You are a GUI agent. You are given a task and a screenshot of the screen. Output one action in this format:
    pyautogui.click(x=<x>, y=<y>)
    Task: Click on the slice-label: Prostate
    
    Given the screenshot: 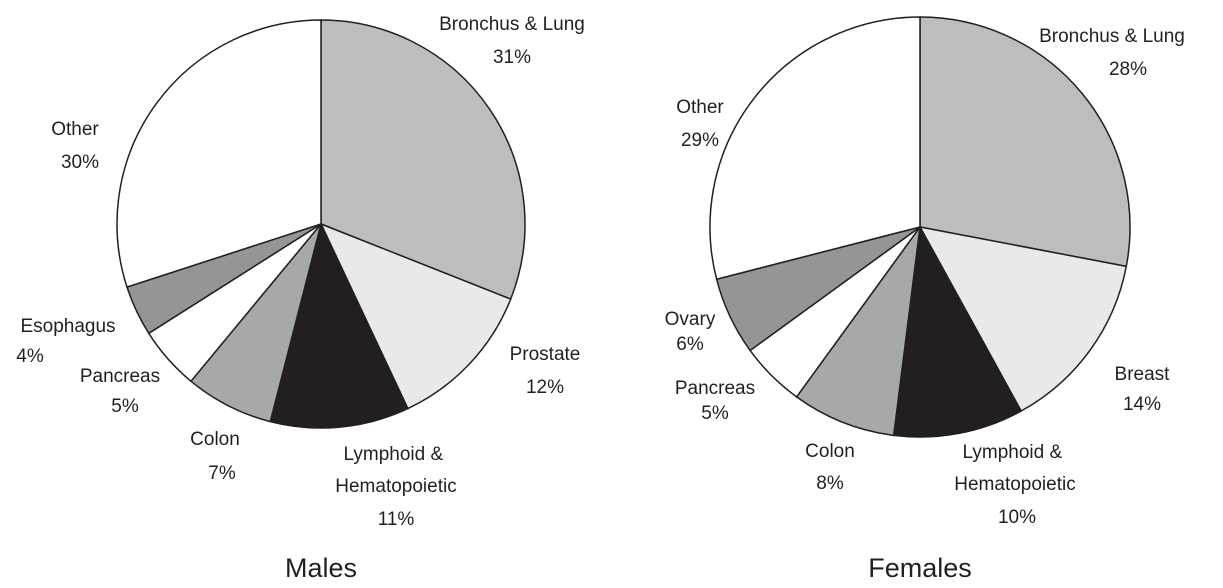 What is the action you would take?
    pyautogui.click(x=545, y=354)
    